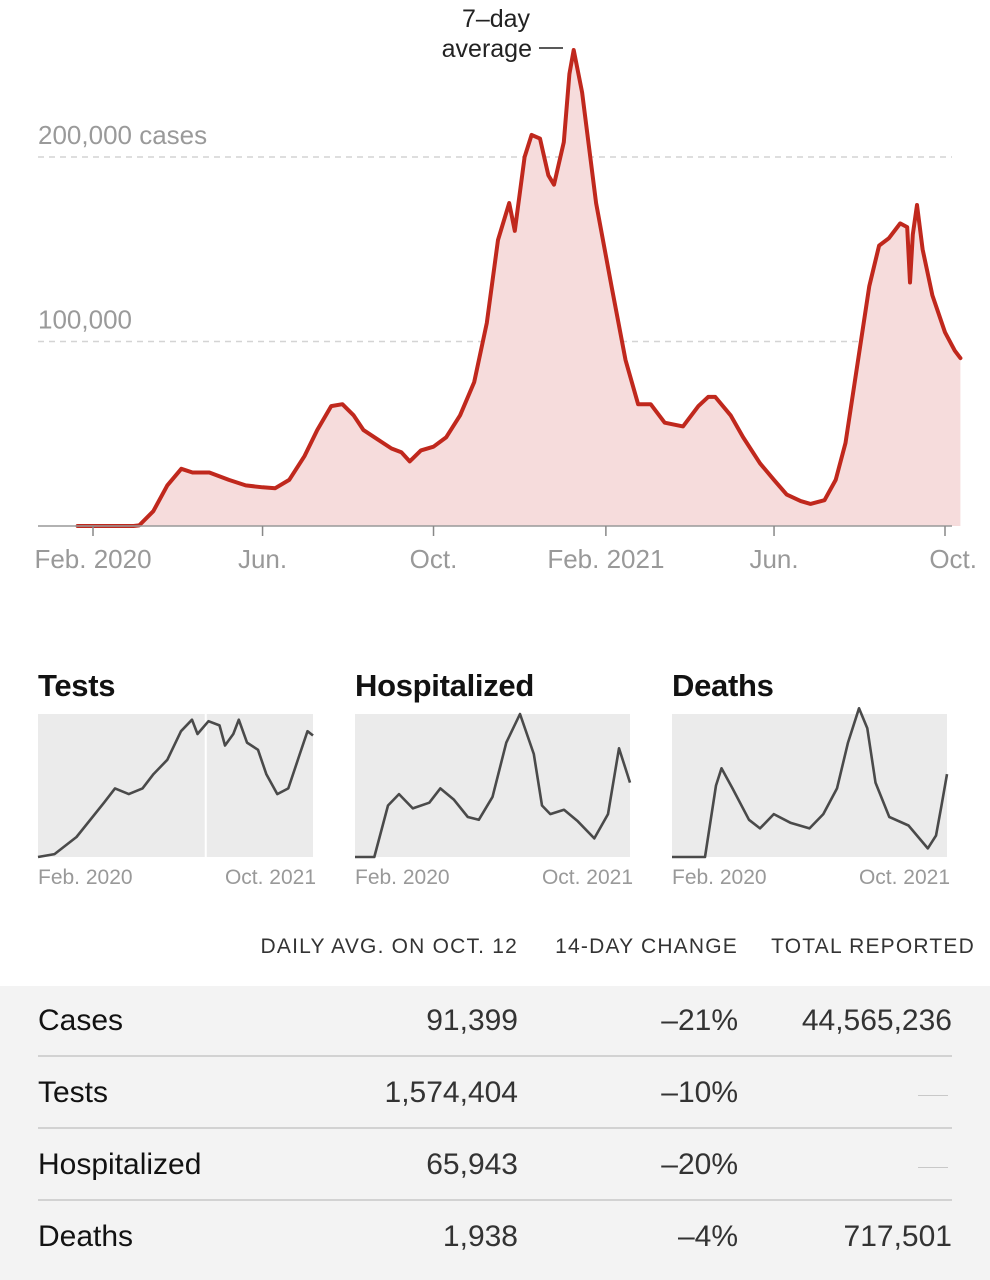  Describe the element at coordinates (699, 1092) in the screenshot. I see `row-14day-change: –10%` at that location.